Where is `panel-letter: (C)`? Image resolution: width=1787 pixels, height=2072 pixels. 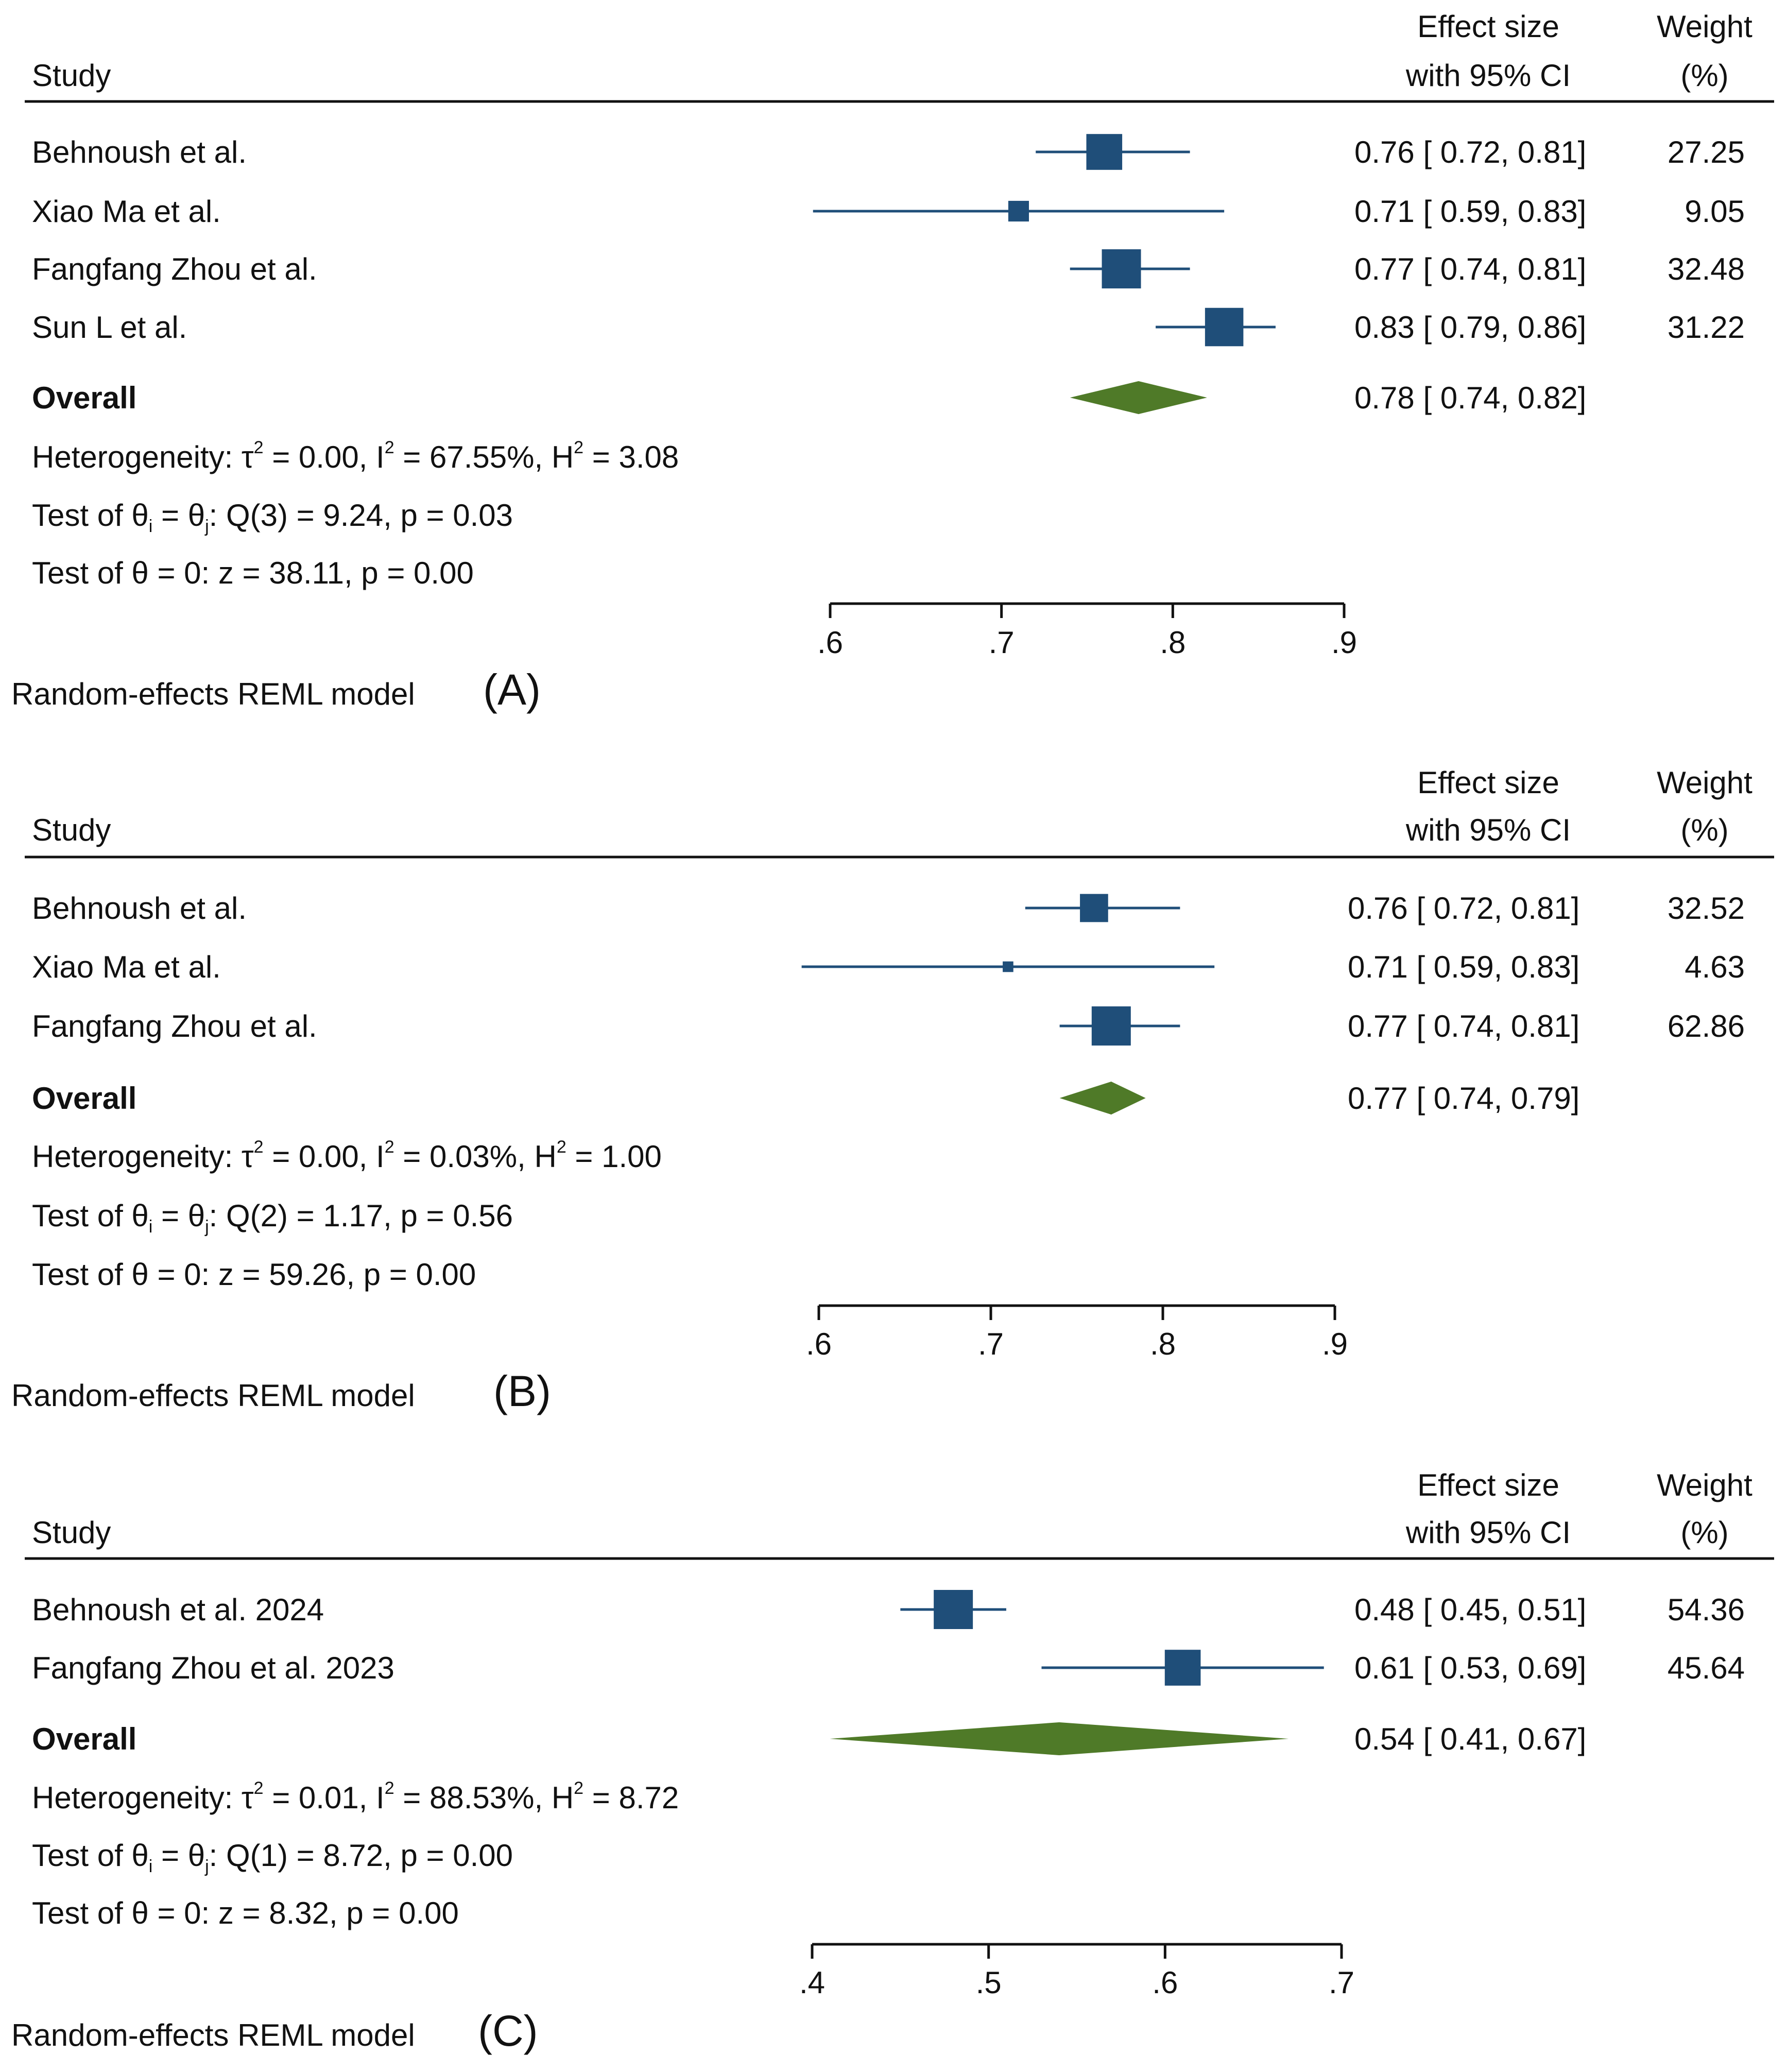
panel-letter: (C) is located at coordinates (508, 2031).